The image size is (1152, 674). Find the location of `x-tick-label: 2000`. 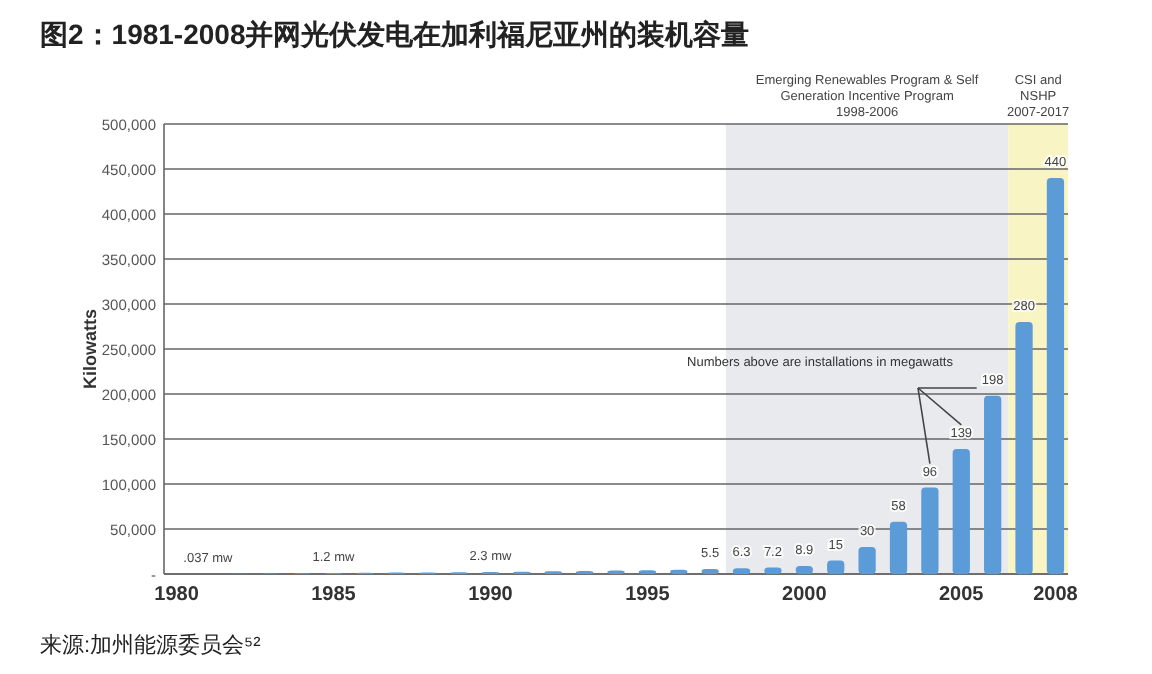

x-tick-label: 2000 is located at coordinates (805, 595).